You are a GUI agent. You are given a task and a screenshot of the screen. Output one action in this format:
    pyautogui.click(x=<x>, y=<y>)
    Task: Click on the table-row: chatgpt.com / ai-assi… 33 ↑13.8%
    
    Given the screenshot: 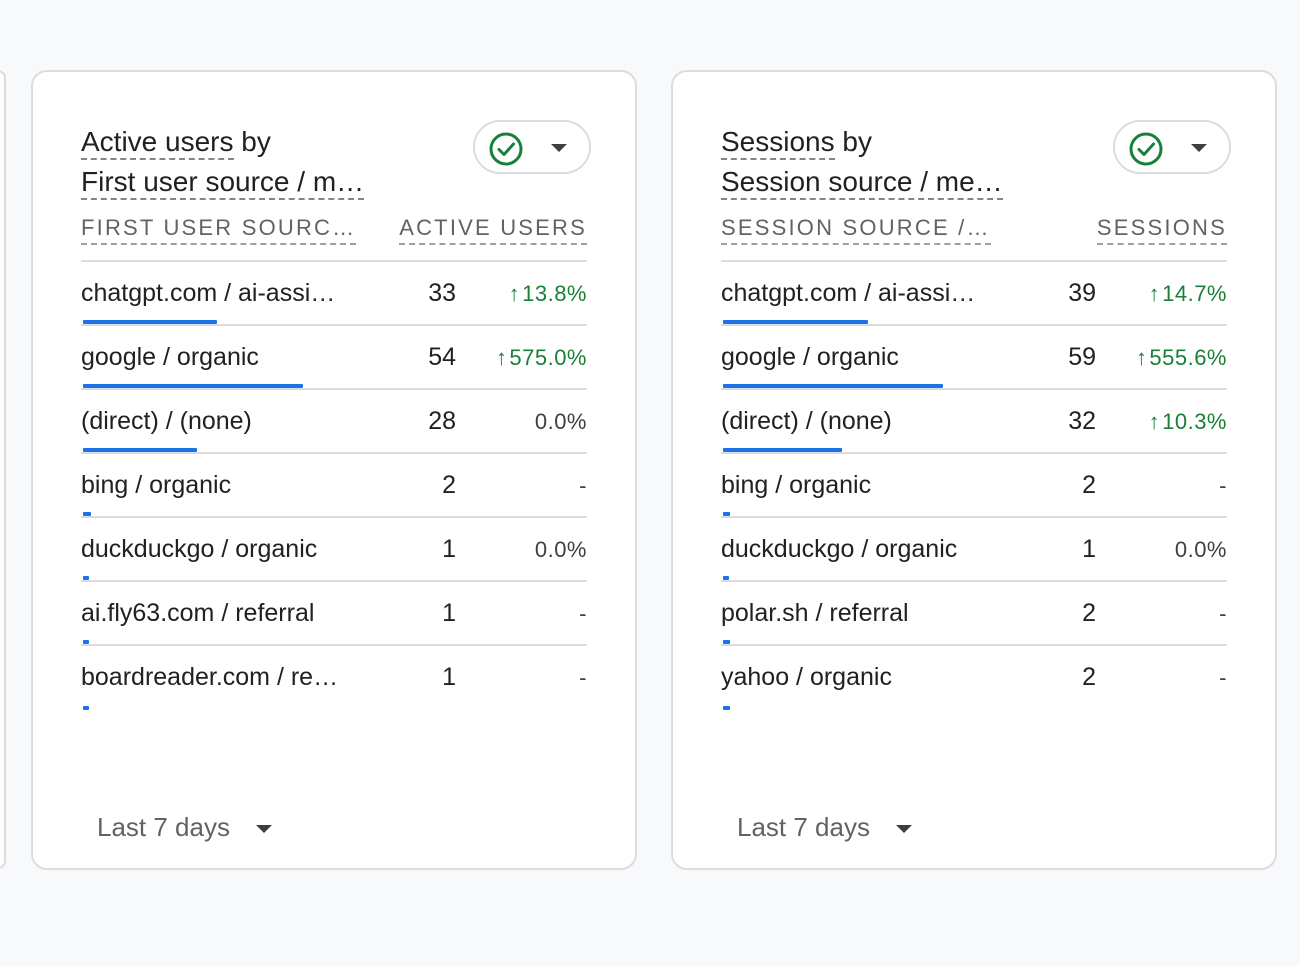 What is the action you would take?
    pyautogui.click(x=334, y=294)
    